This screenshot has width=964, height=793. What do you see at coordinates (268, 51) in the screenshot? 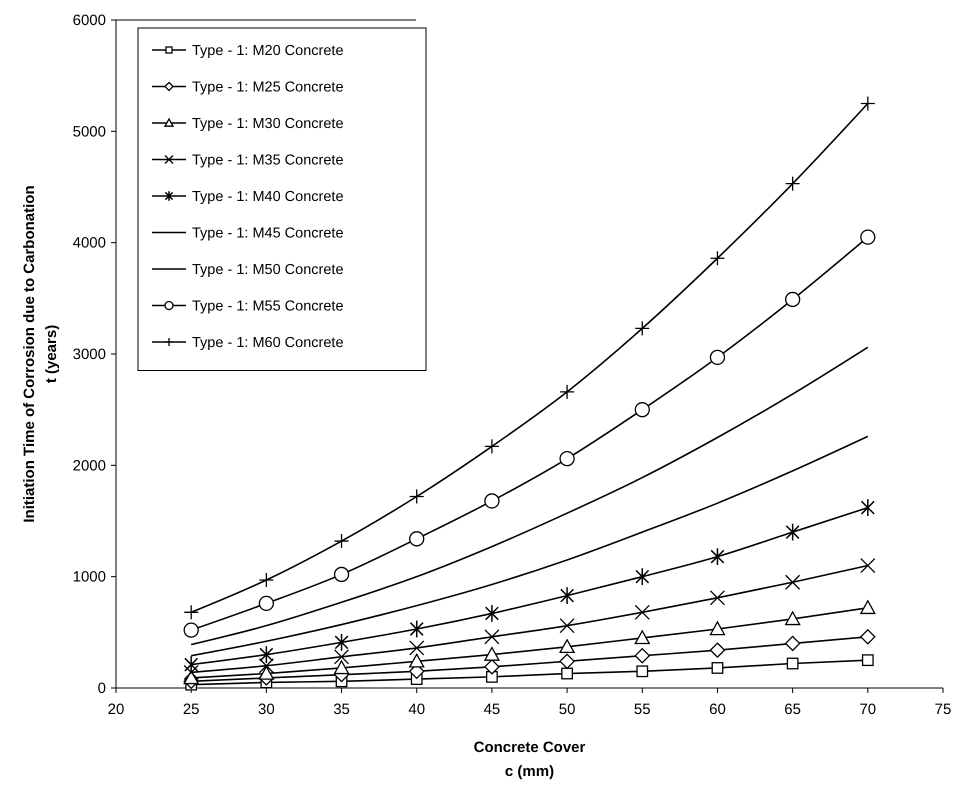
I see `legend-label: Type - 1: M20 Concrete` at bounding box center [268, 51].